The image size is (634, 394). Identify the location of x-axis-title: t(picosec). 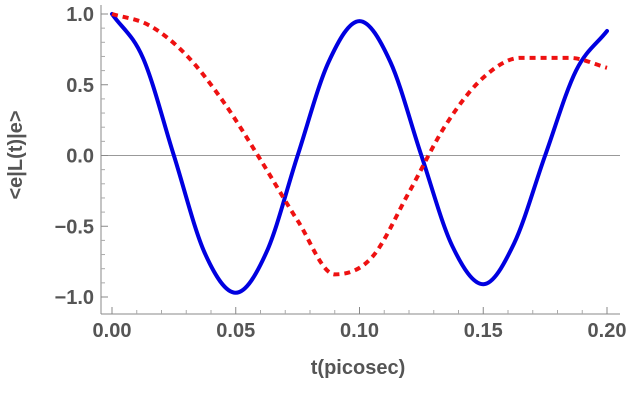
(358, 368).